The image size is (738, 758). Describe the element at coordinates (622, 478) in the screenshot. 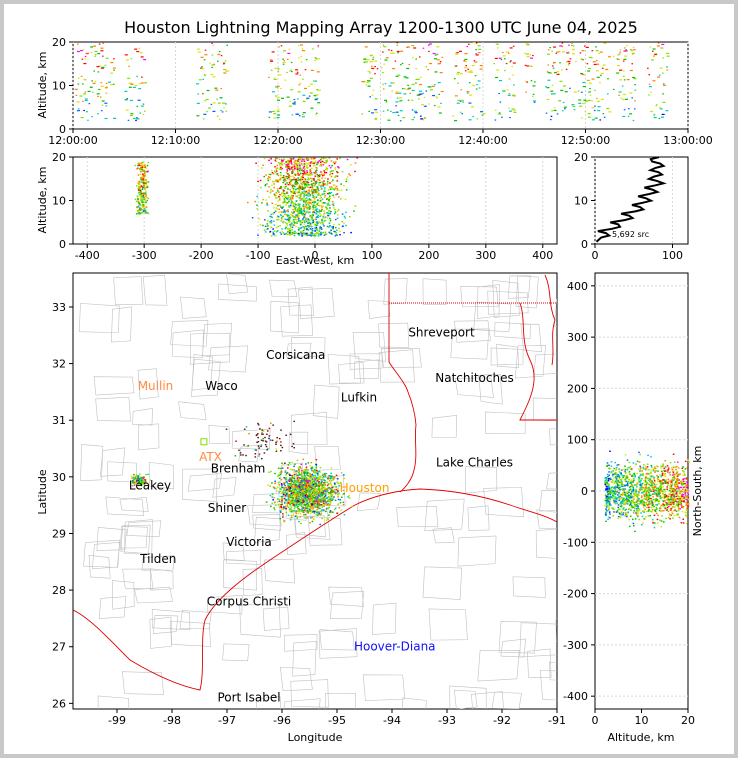

I see `altitude-northsouth-source-point` at that location.